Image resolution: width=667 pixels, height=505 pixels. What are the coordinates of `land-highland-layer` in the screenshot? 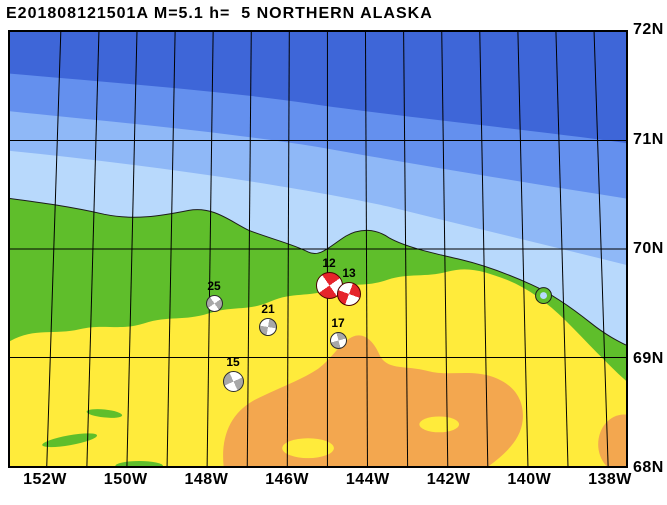 It's located at (373, 400).